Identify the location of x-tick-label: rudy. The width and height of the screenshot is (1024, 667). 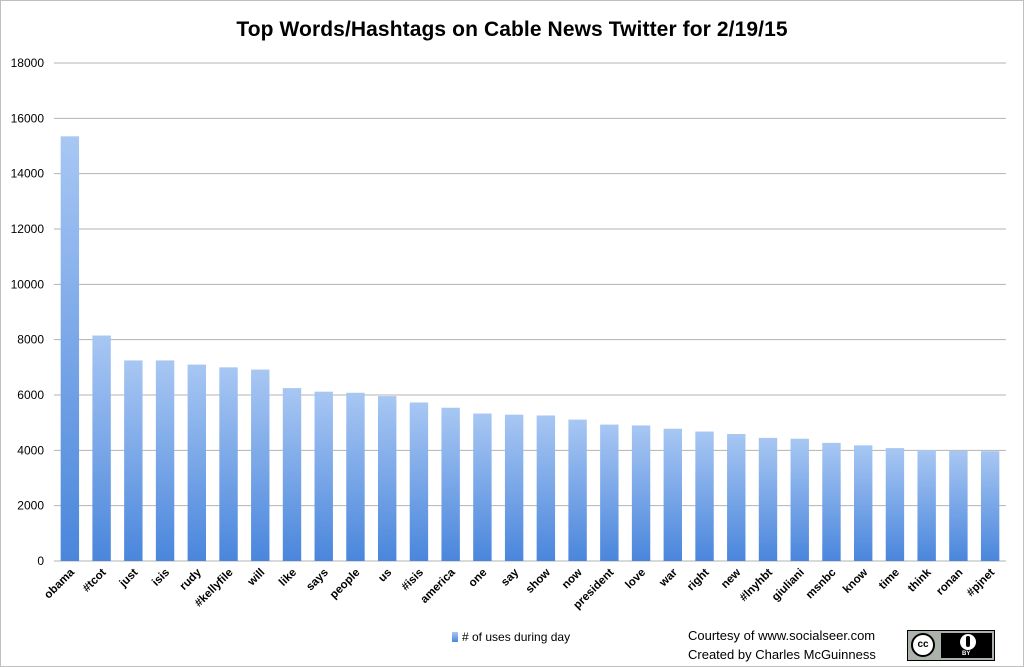
(191, 579).